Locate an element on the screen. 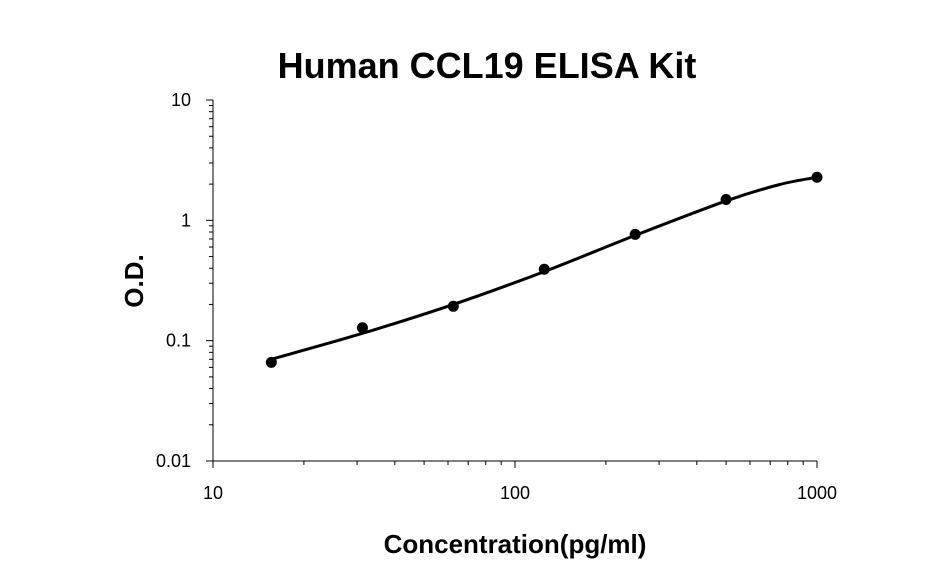  y-tick-label: 0.01 is located at coordinates (173, 461).